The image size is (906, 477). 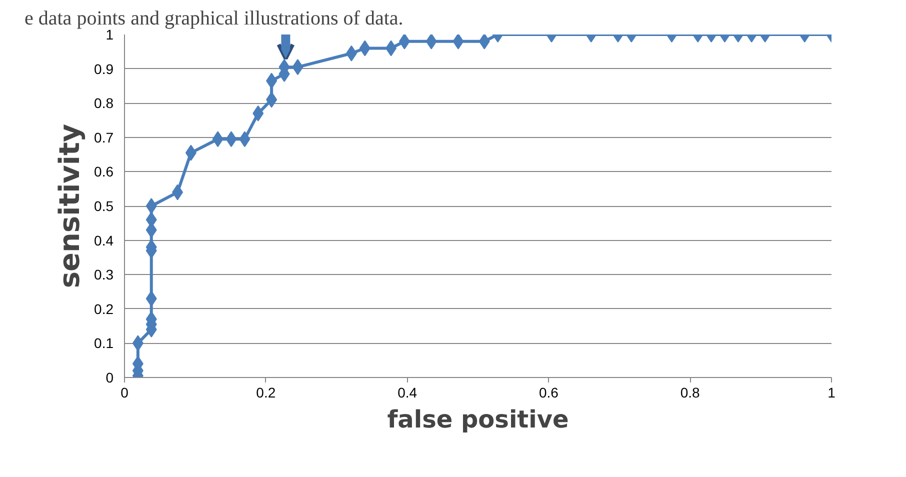 I want to click on y-tick-label: 0.4, so click(x=104, y=240).